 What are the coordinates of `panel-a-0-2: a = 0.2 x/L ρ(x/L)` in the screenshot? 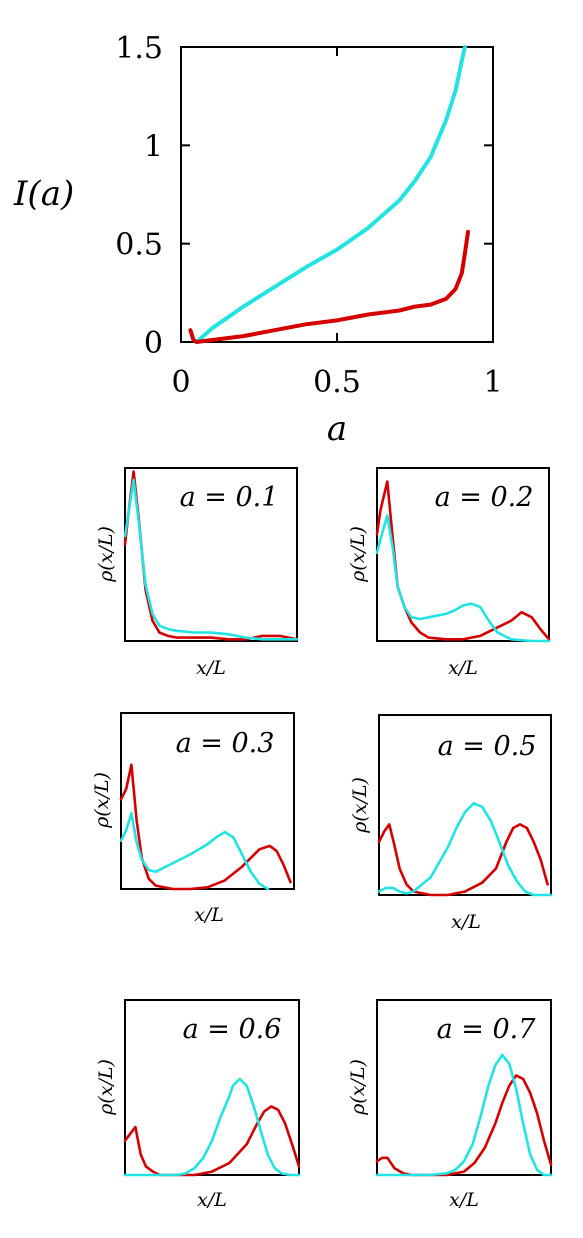 It's located at (449, 573).